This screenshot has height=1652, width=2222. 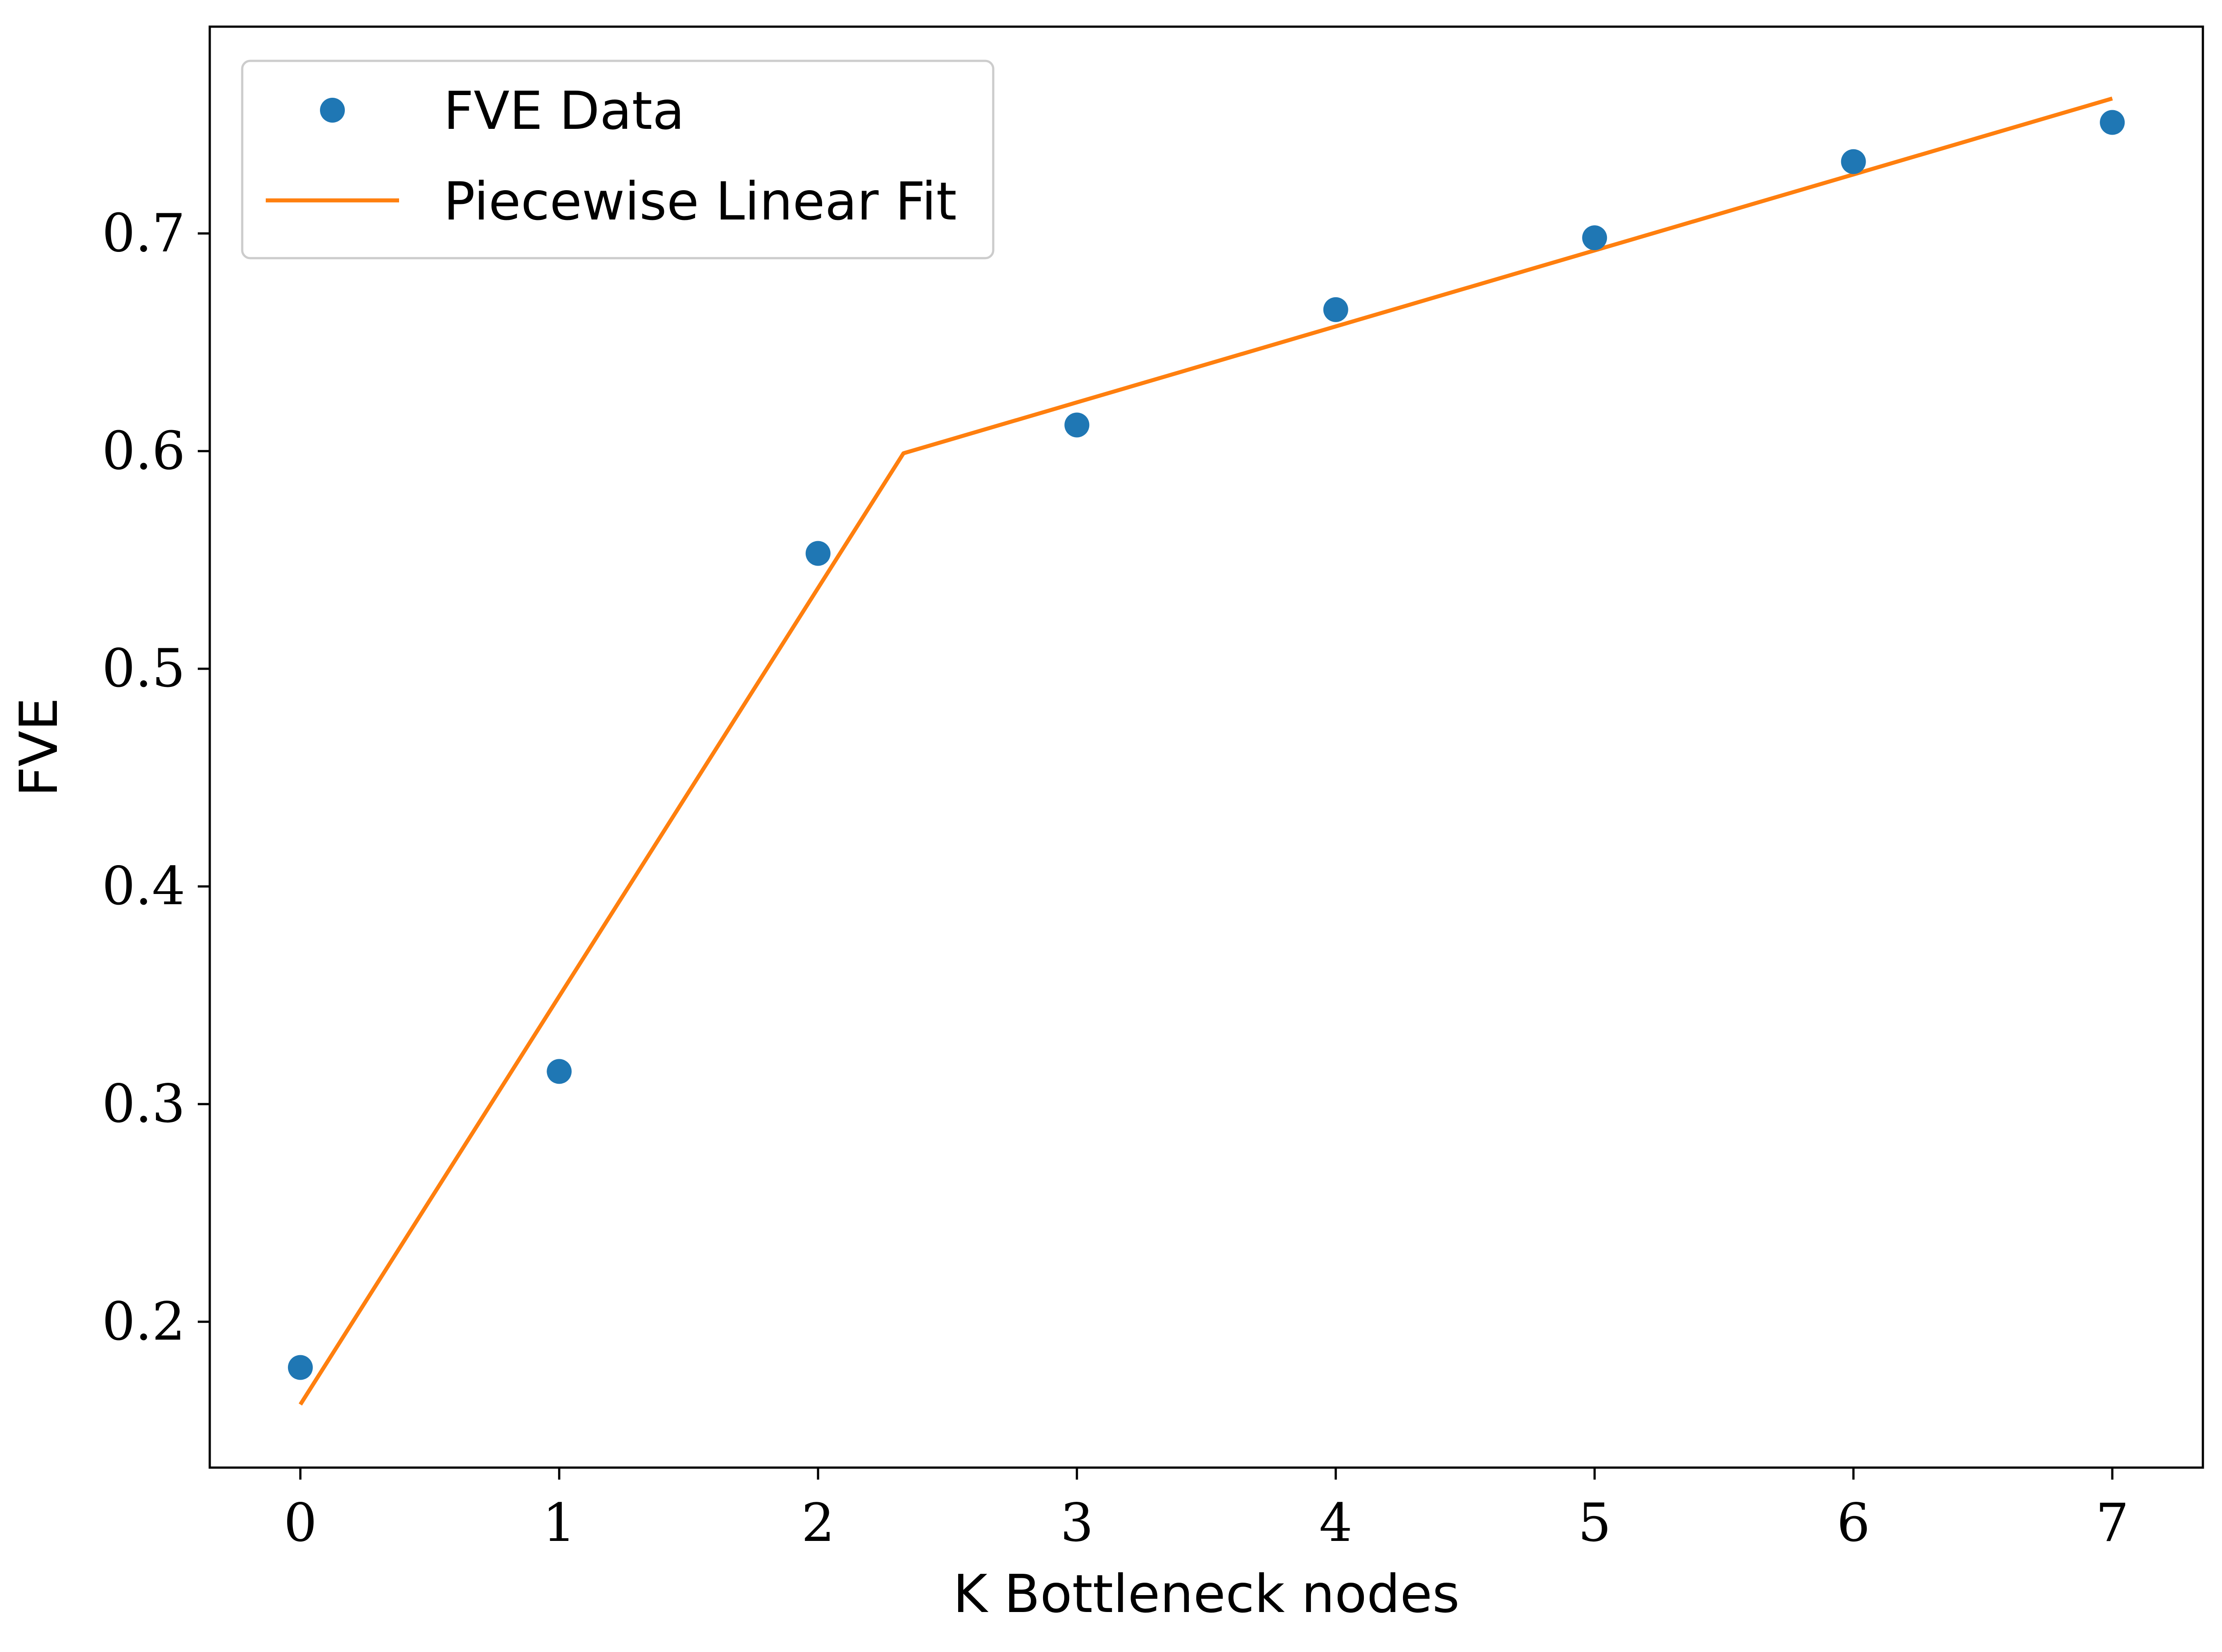 I want to click on x-axis: 0 1 2 3 4 5 6 7, so click(x=1206, y=1510).